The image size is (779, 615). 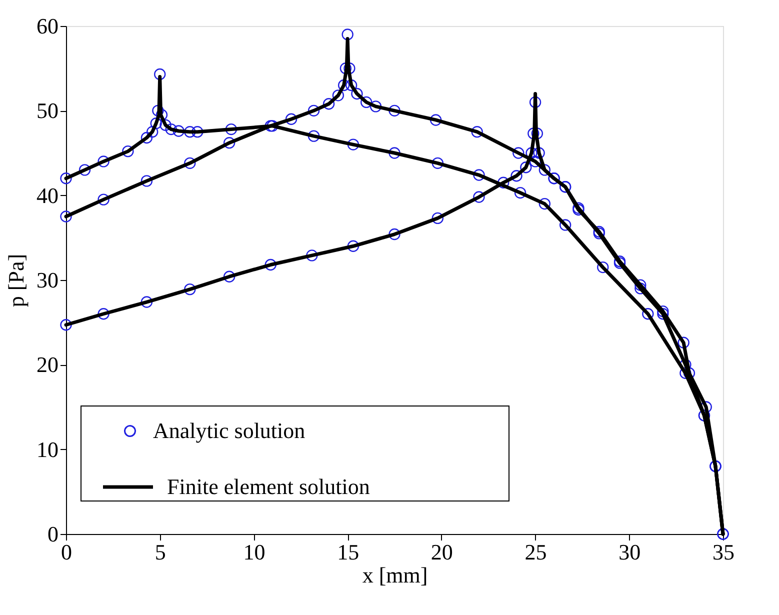 What do you see at coordinates (629, 552) in the screenshot?
I see `x-tick-label: 30` at bounding box center [629, 552].